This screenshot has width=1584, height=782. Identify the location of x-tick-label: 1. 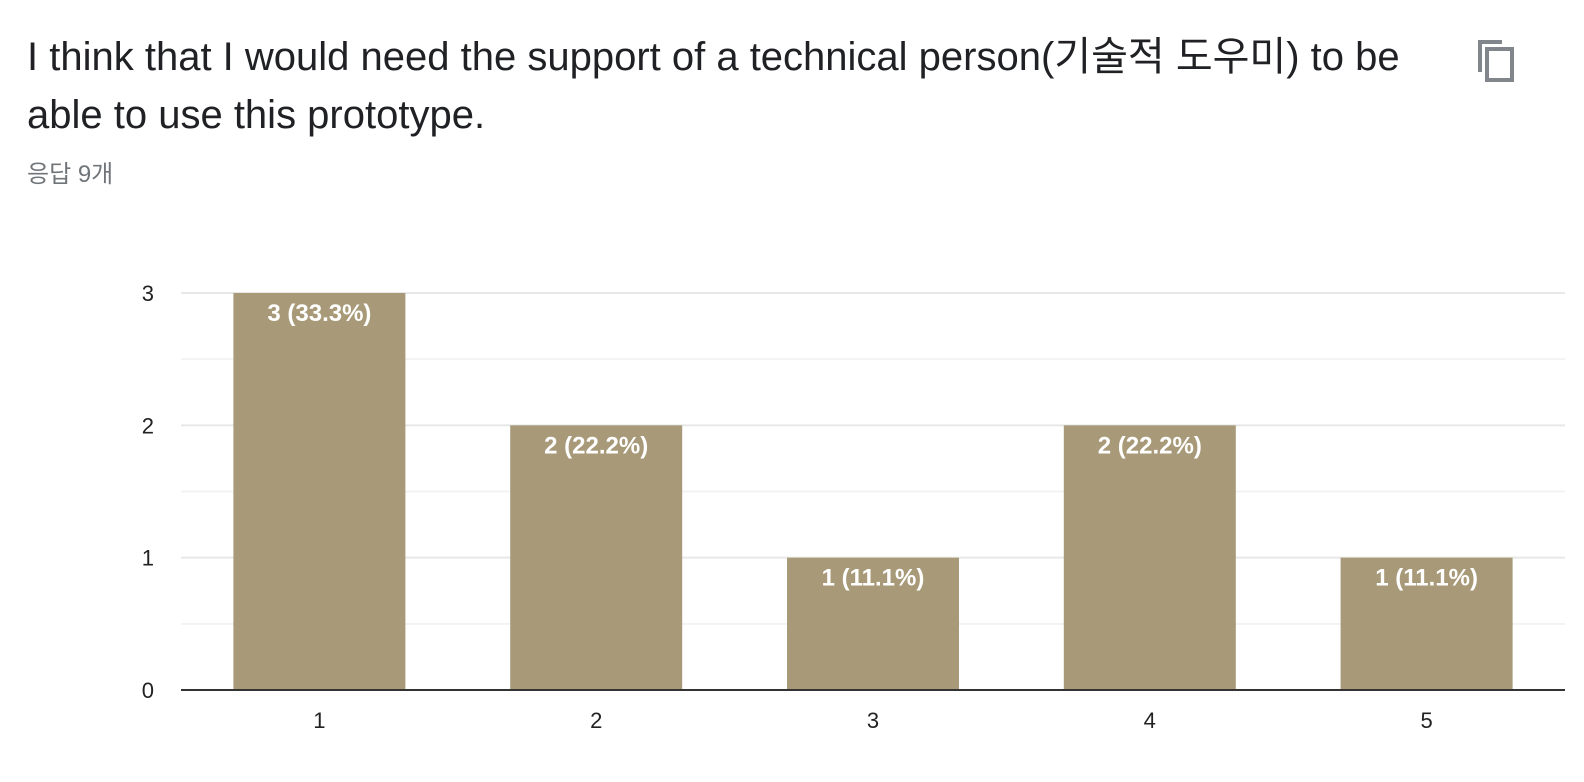
(319, 720).